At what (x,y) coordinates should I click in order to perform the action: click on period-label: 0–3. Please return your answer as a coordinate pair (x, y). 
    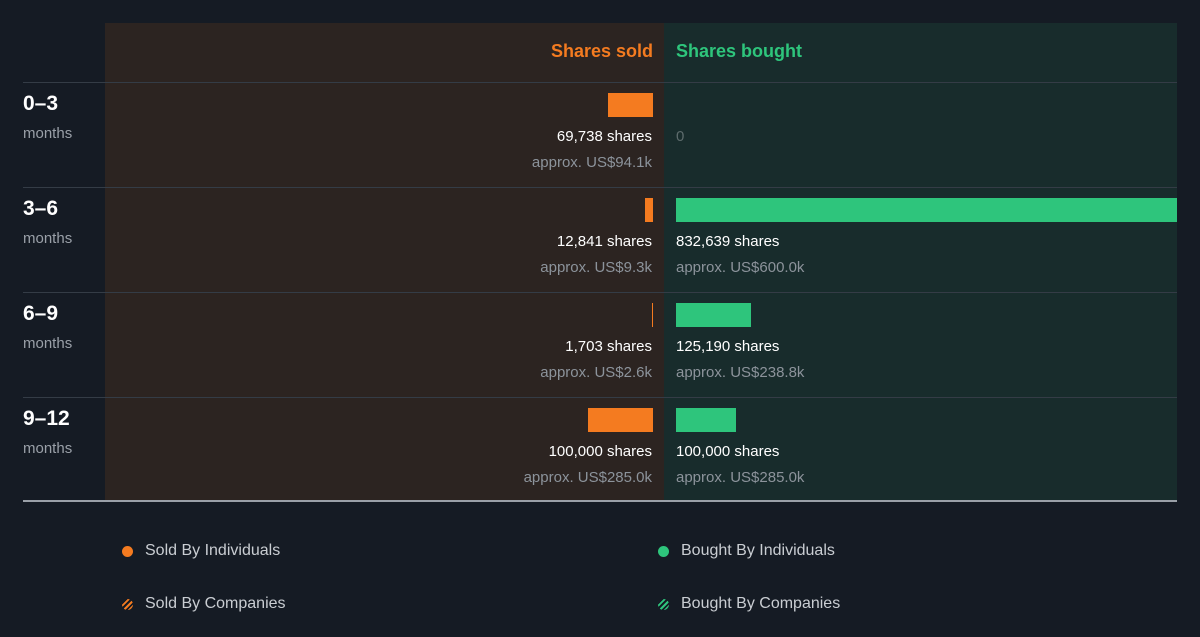
    Looking at the image, I should click on (41, 103).